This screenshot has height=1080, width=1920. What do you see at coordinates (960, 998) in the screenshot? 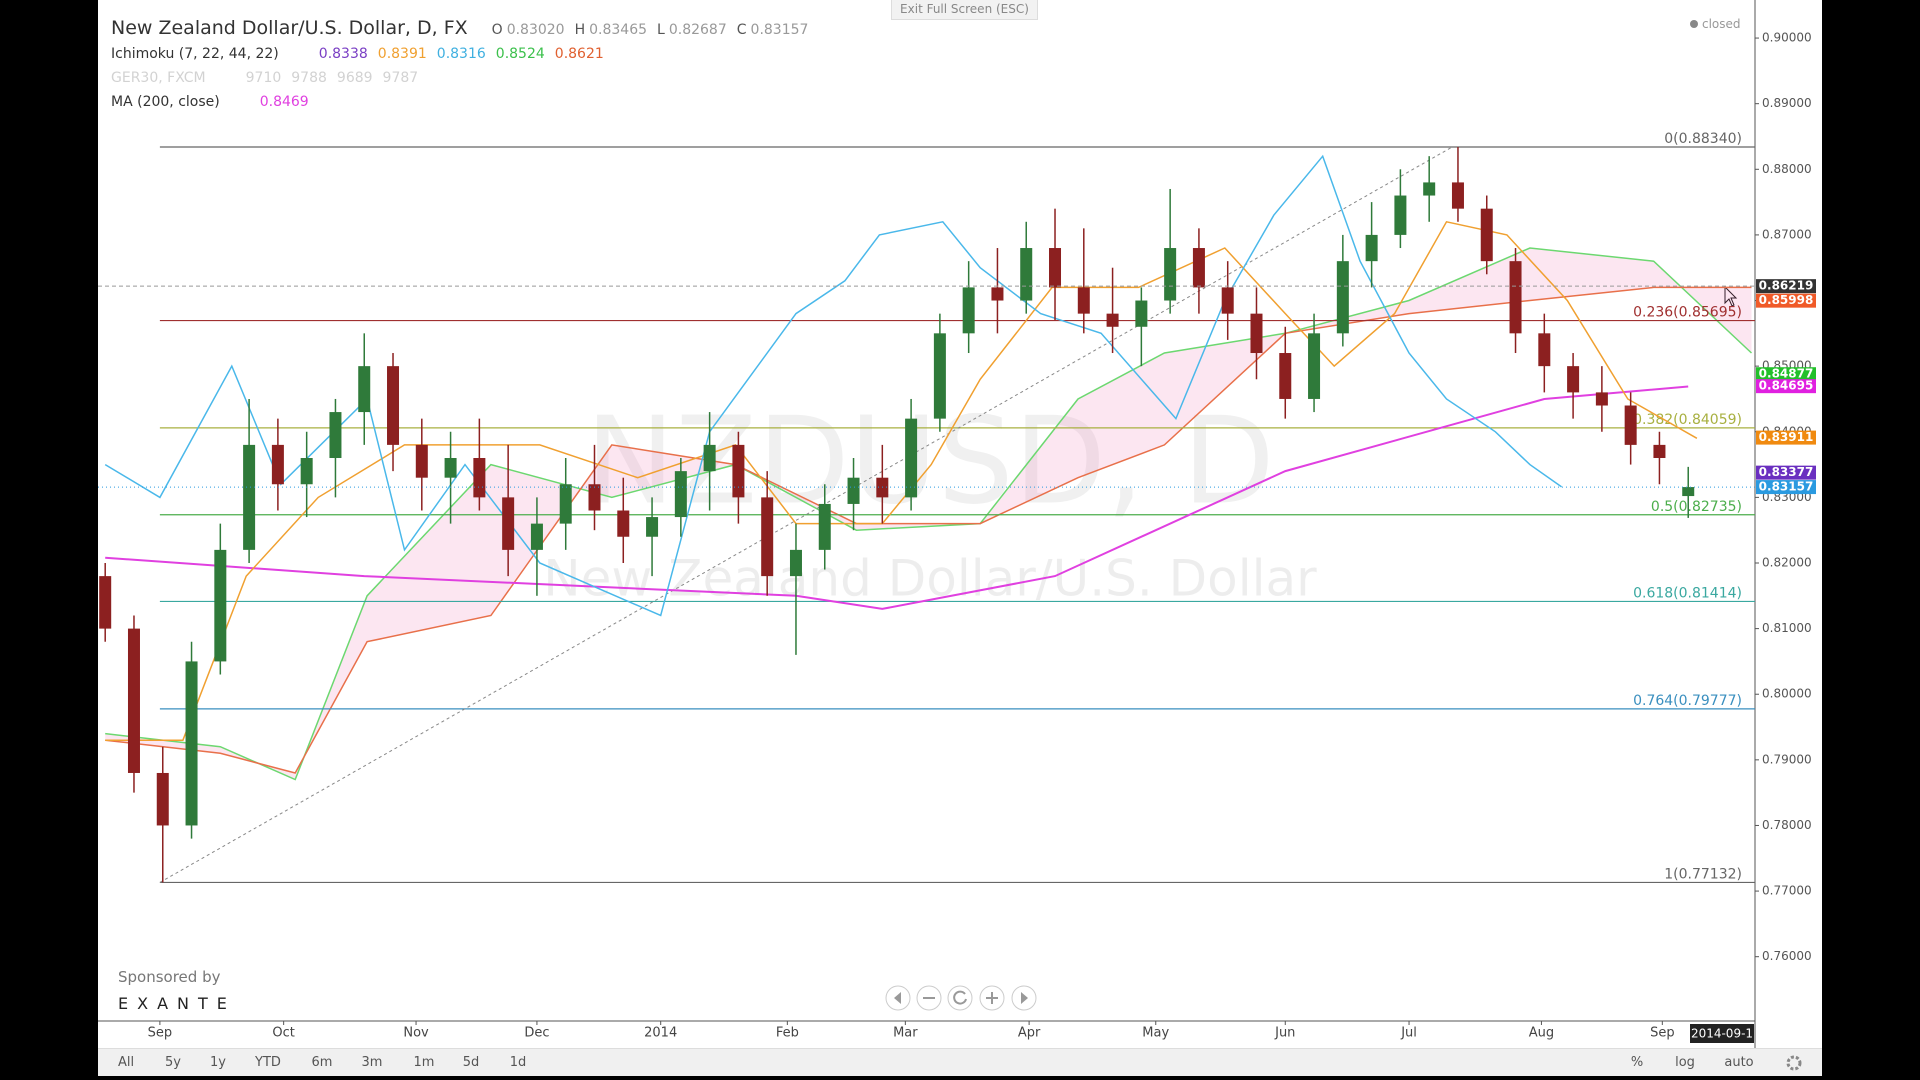
I see `reset-button` at bounding box center [960, 998].